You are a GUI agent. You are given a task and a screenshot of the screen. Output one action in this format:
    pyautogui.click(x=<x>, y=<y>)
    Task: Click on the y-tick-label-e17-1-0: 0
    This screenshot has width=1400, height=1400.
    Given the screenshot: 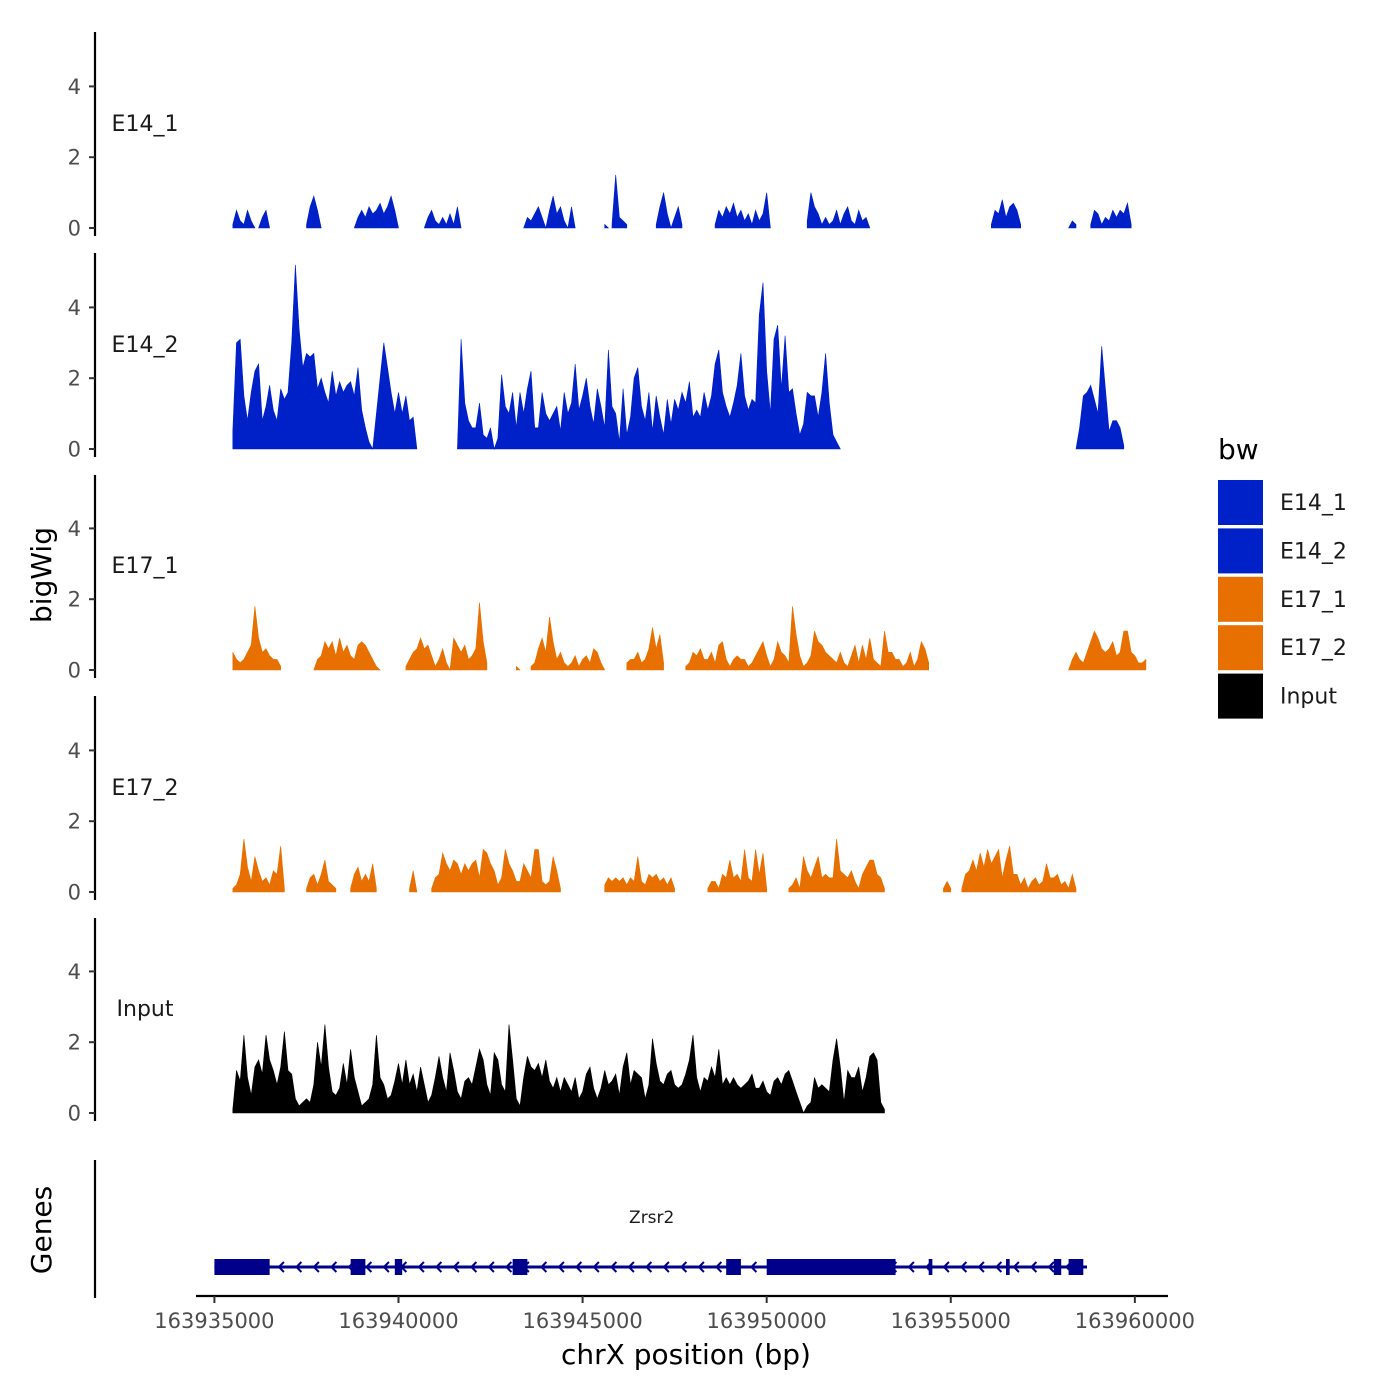 What is the action you would take?
    pyautogui.click(x=74, y=671)
    